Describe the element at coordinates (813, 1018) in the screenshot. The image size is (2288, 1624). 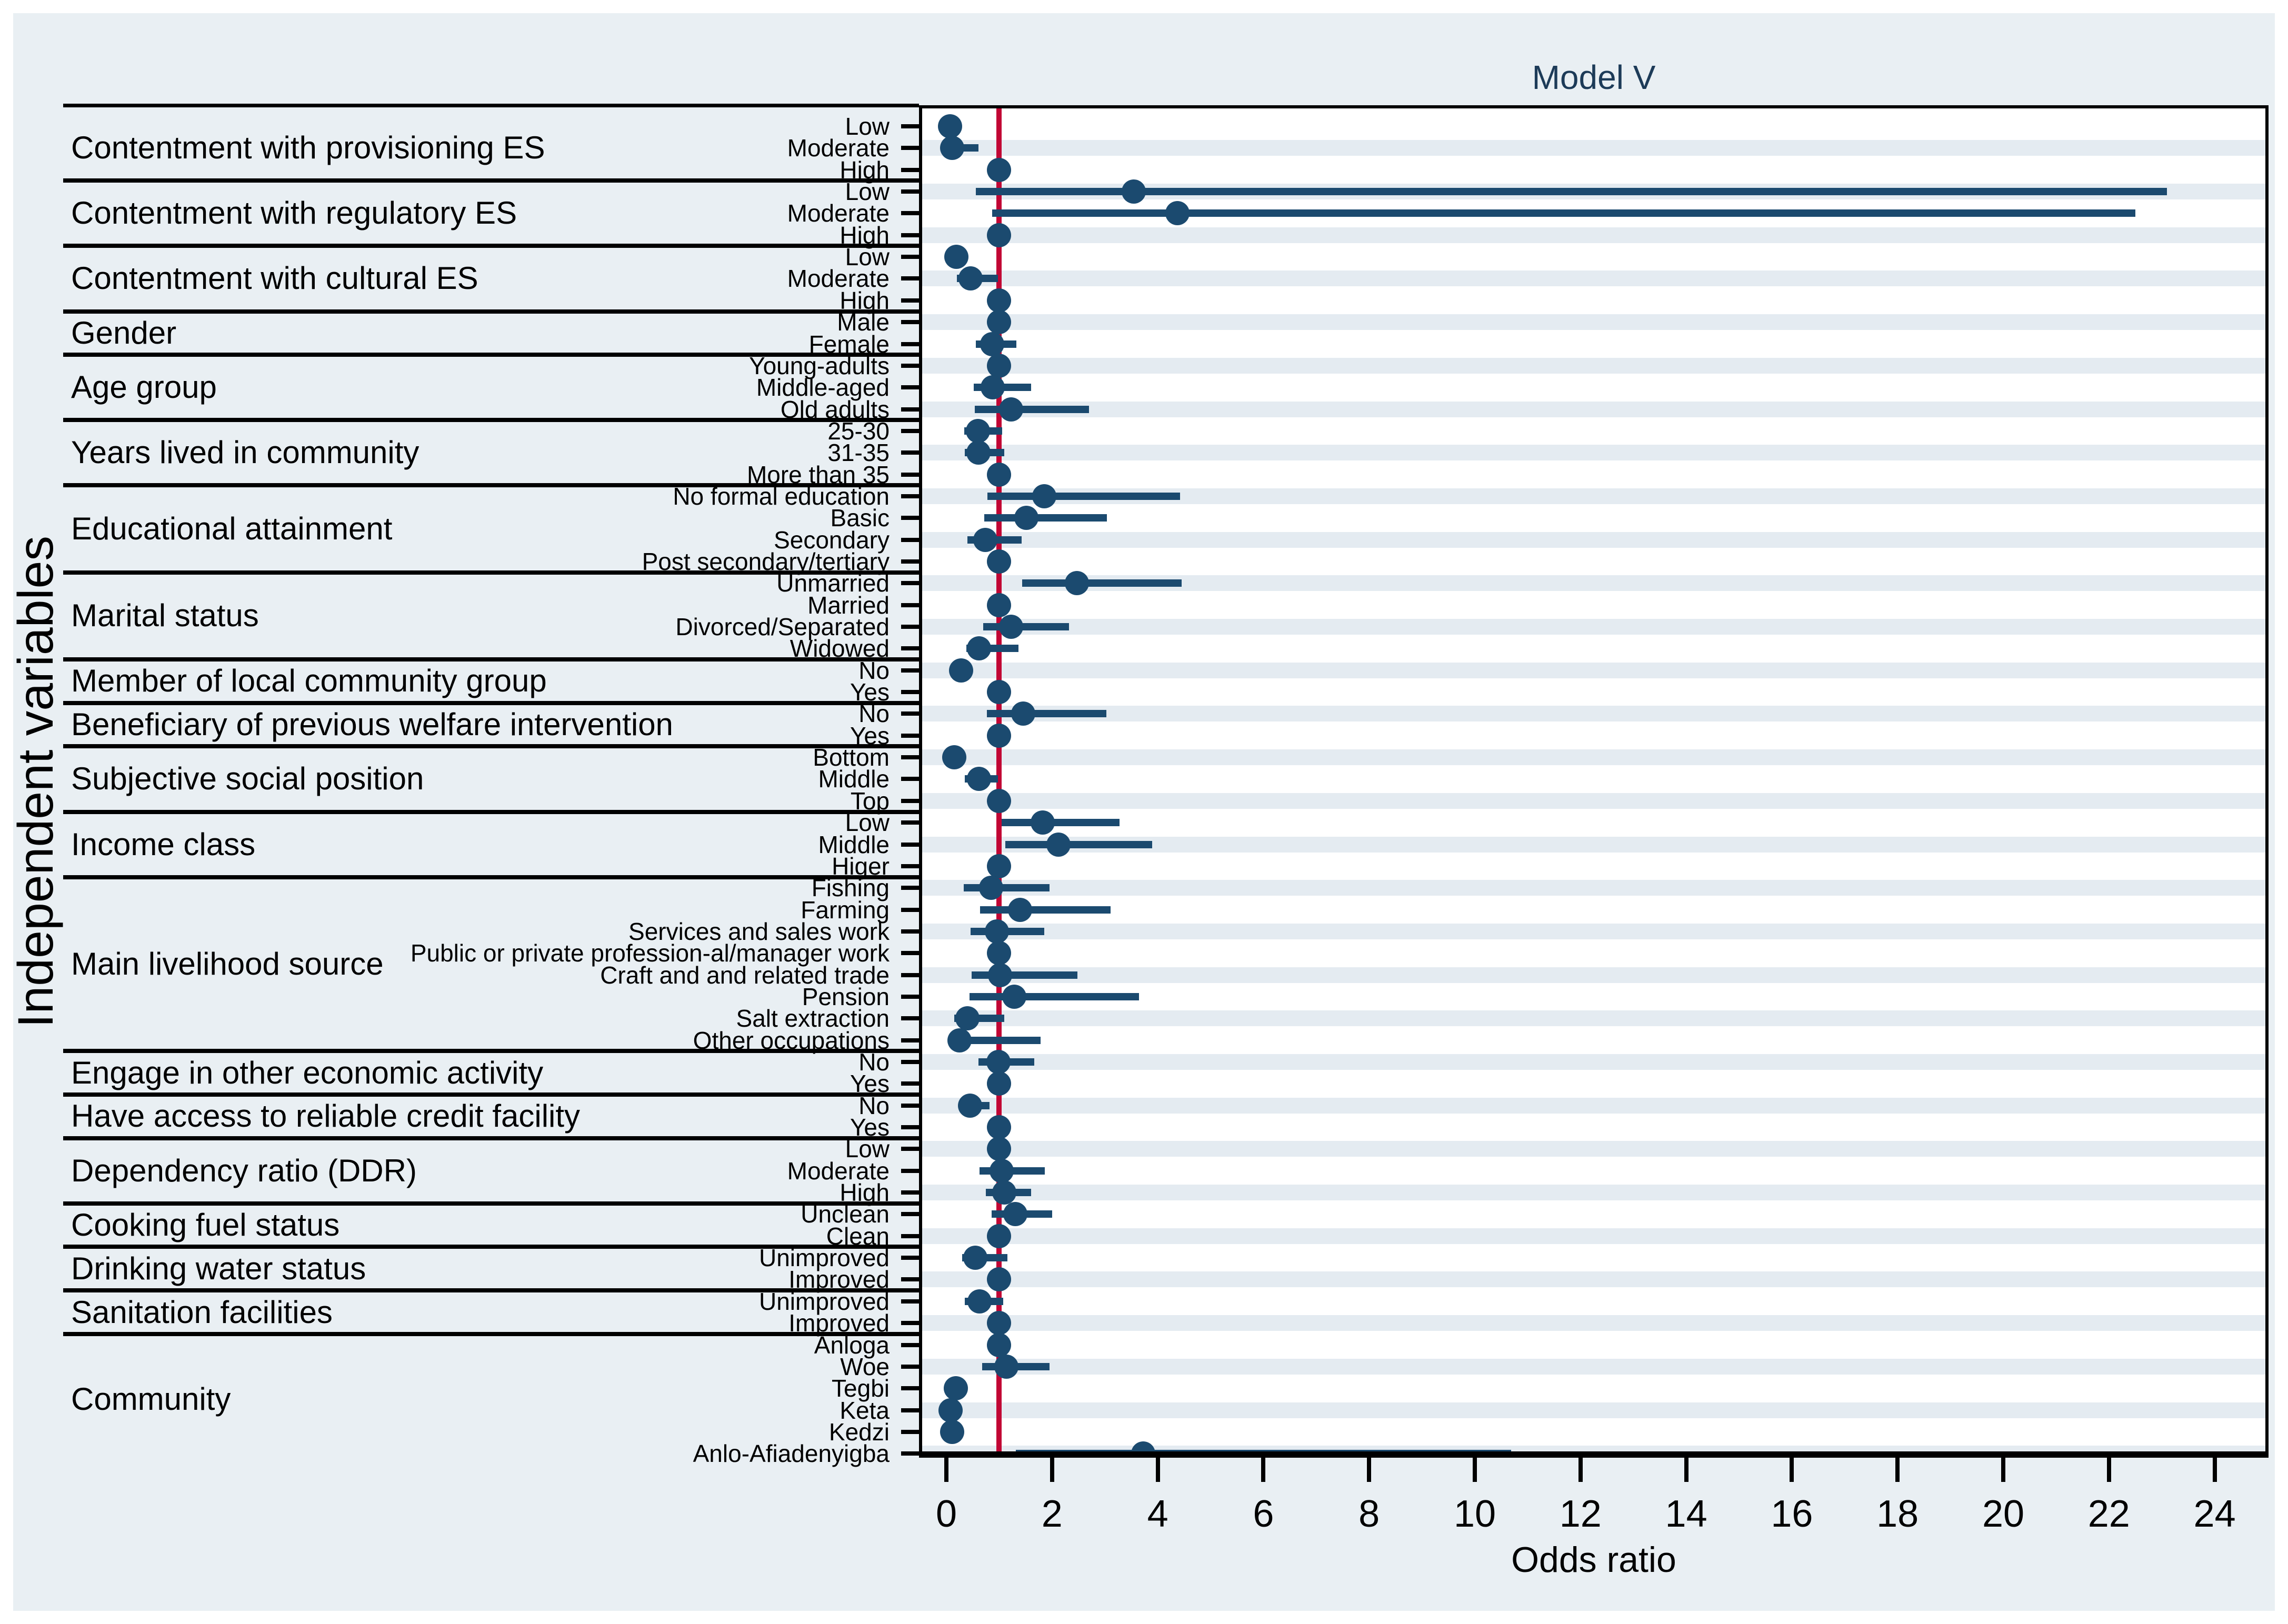
I see `row-label: Salt extraction` at that location.